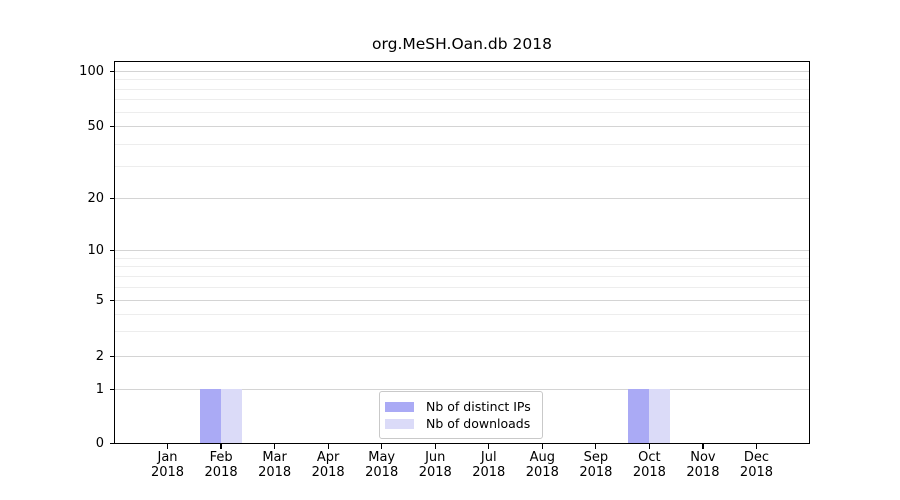 Image resolution: width=900 pixels, height=500 pixels. Describe the element at coordinates (542, 465) in the screenshot. I see `x-axis-tick-label: Aug 2018` at that location.